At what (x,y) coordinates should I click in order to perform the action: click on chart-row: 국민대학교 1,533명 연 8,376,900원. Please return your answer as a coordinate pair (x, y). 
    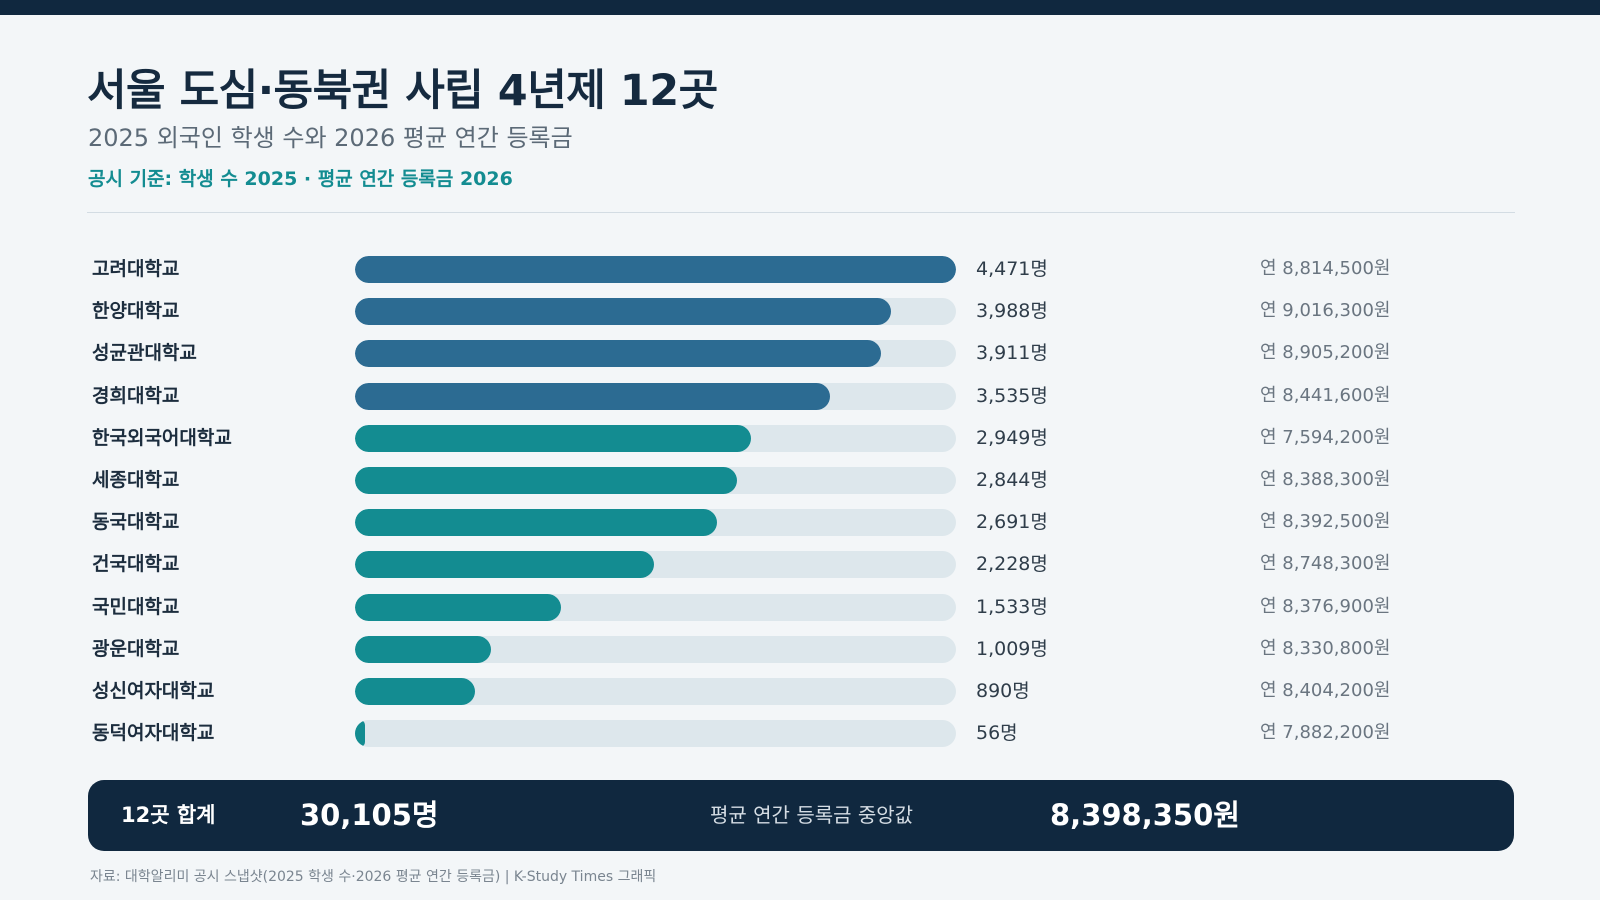
    Looking at the image, I should click on (800, 607).